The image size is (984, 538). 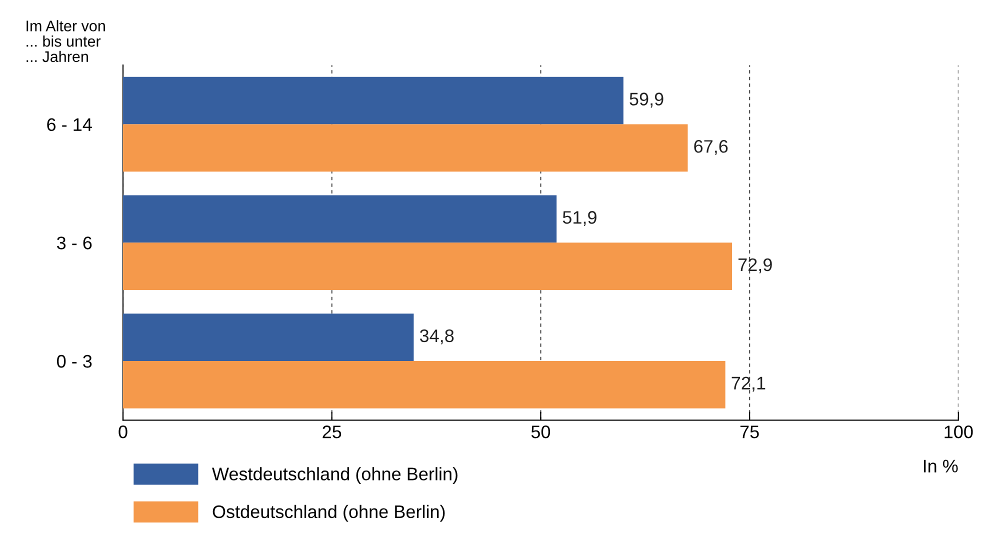 I want to click on x-tick-label: 100, so click(x=958, y=432).